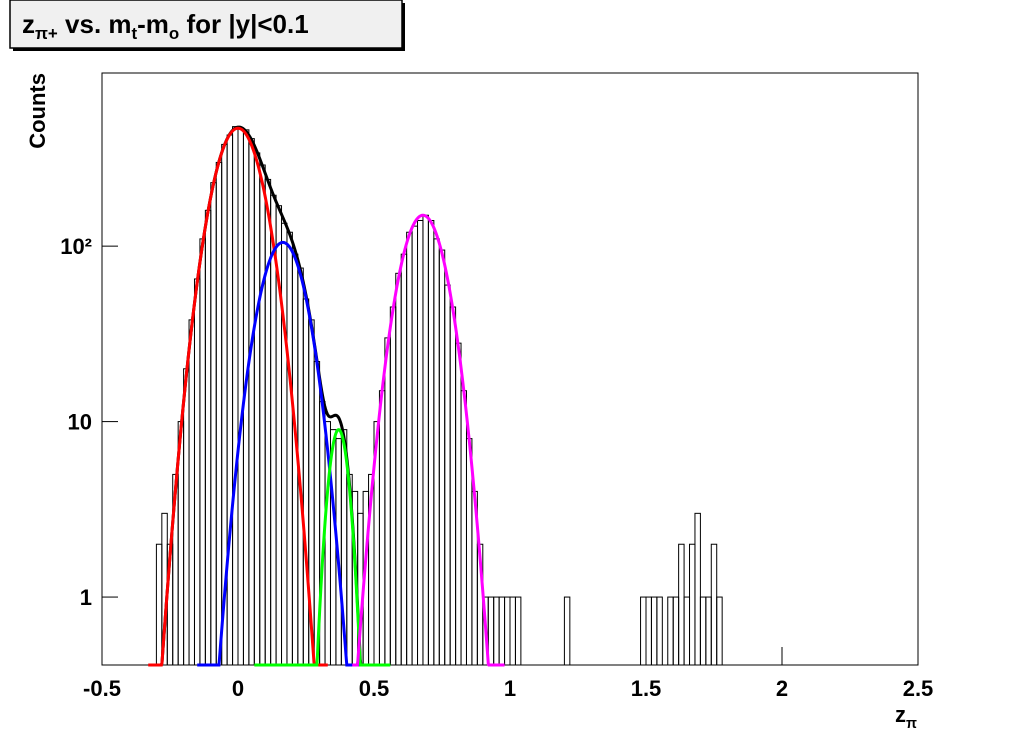 The height and width of the screenshot is (740, 1020). What do you see at coordinates (782, 688) in the screenshot?
I see `x-tick-label: 2` at bounding box center [782, 688].